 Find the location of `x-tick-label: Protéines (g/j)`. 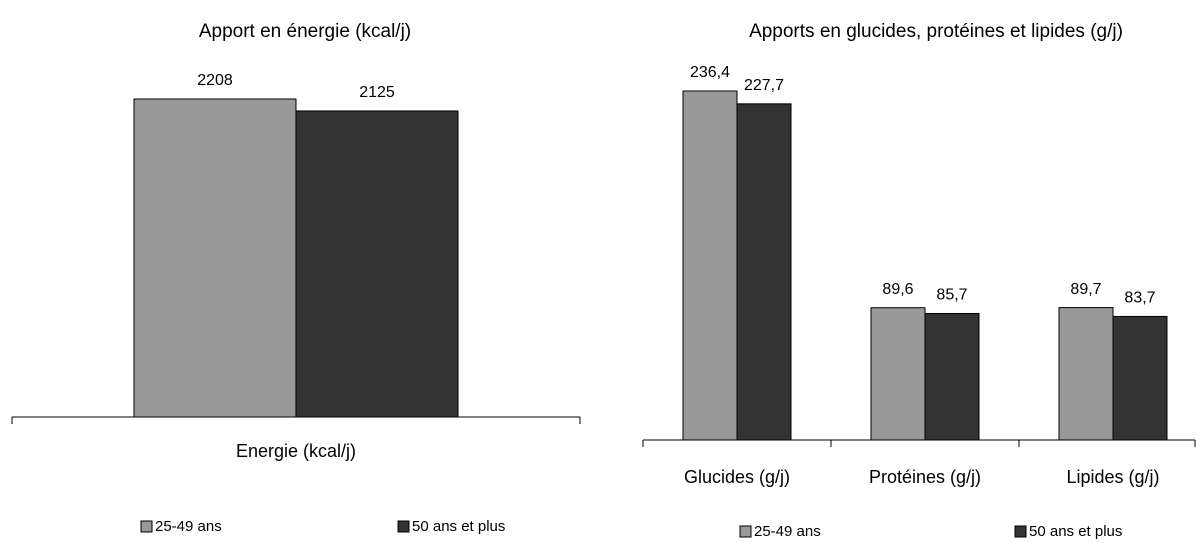

x-tick-label: Protéines (g/j) is located at coordinates (925, 477).